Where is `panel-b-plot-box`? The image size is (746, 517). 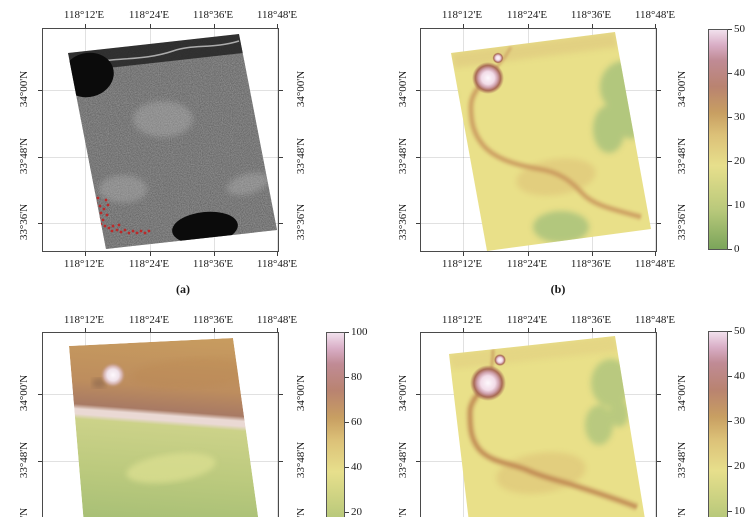 panel-b-plot-box is located at coordinates (538, 140).